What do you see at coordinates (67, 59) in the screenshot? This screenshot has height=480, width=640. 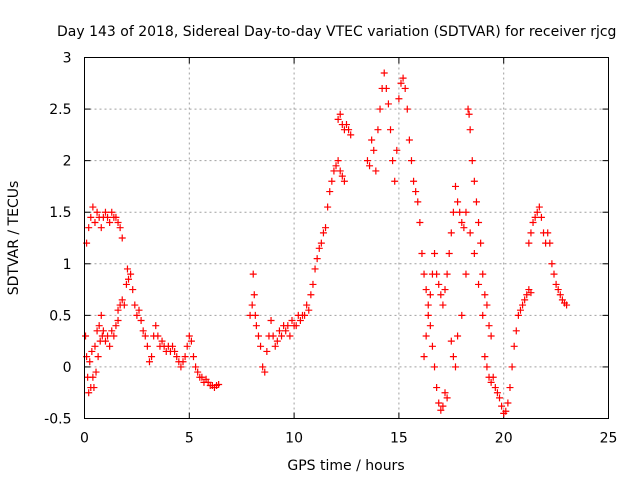 I see `y-tick-label: 3` at bounding box center [67, 59].